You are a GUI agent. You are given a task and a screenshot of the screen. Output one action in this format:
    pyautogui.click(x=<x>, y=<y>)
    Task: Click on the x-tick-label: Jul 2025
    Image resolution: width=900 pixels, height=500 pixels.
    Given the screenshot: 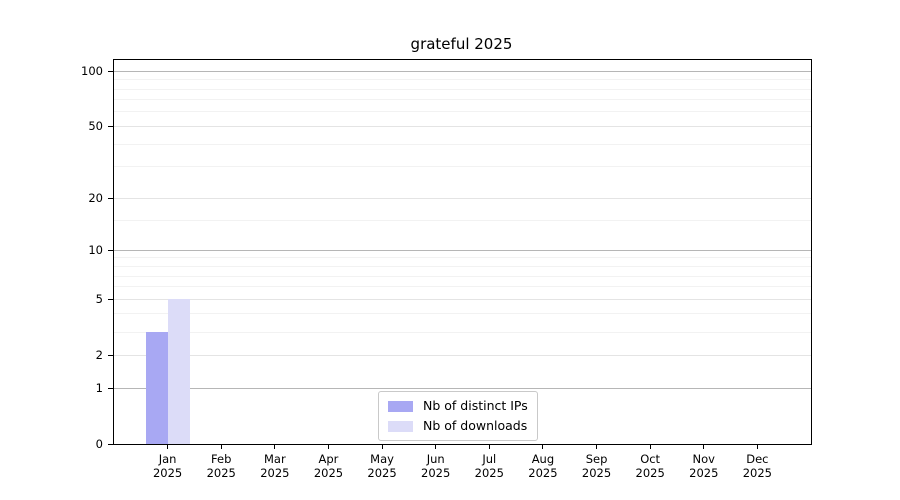 What is the action you would take?
    pyautogui.click(x=489, y=466)
    